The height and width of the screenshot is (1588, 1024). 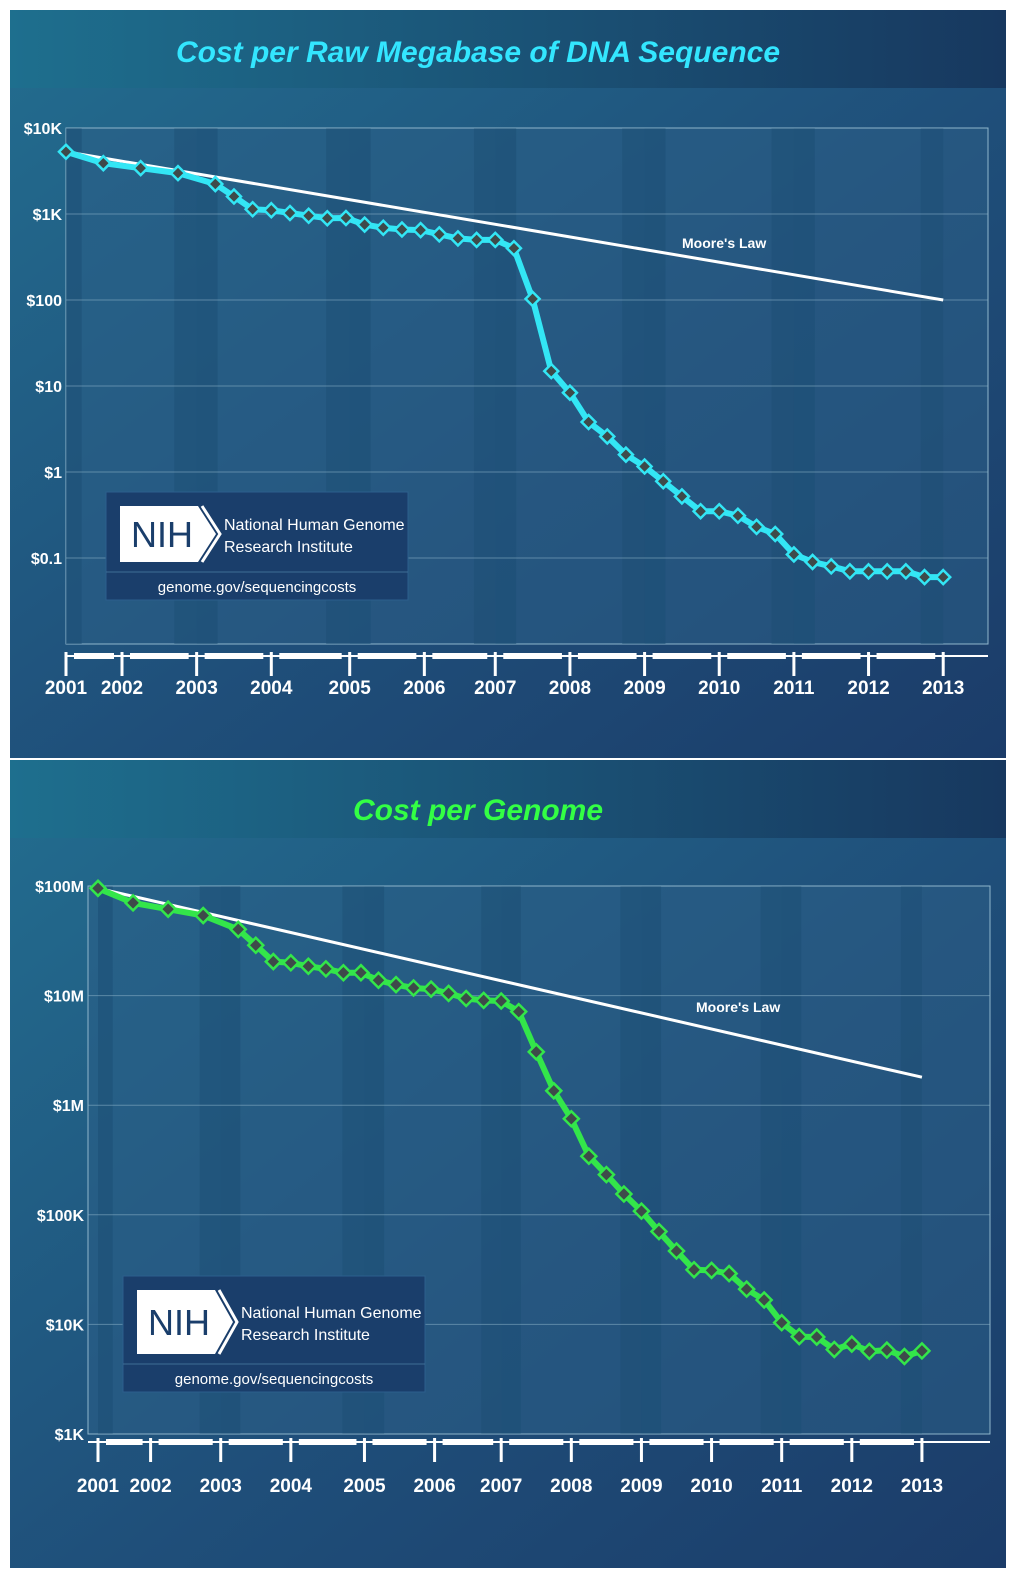 What do you see at coordinates (711, 1486) in the screenshot?
I see `x-tick-label: 2010` at bounding box center [711, 1486].